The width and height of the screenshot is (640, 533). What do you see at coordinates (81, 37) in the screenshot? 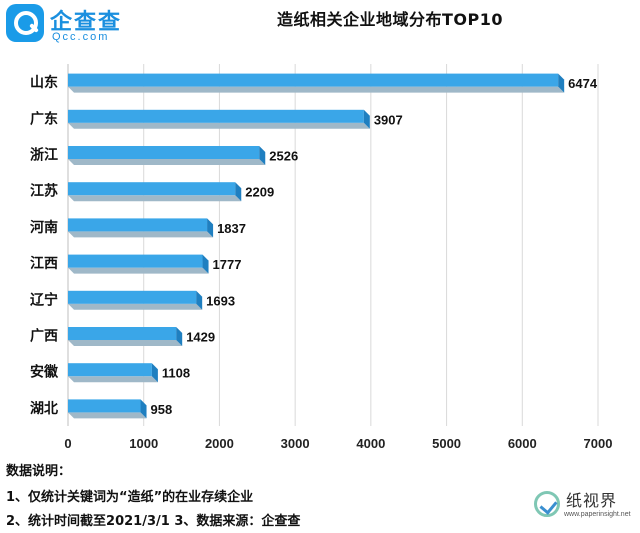
I see `brand-domain: Qcc.com` at bounding box center [81, 37].